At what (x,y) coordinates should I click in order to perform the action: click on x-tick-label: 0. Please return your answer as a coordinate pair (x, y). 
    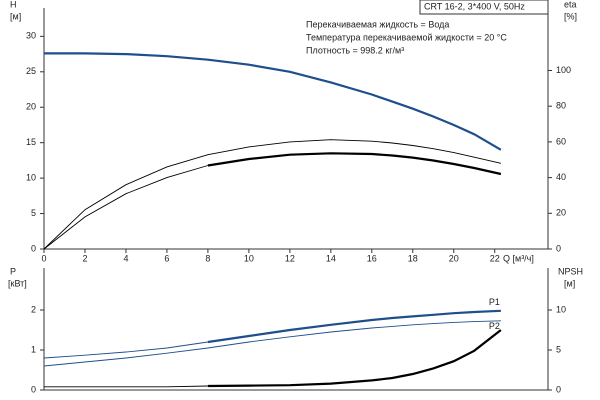
    Looking at the image, I should click on (43, 258).